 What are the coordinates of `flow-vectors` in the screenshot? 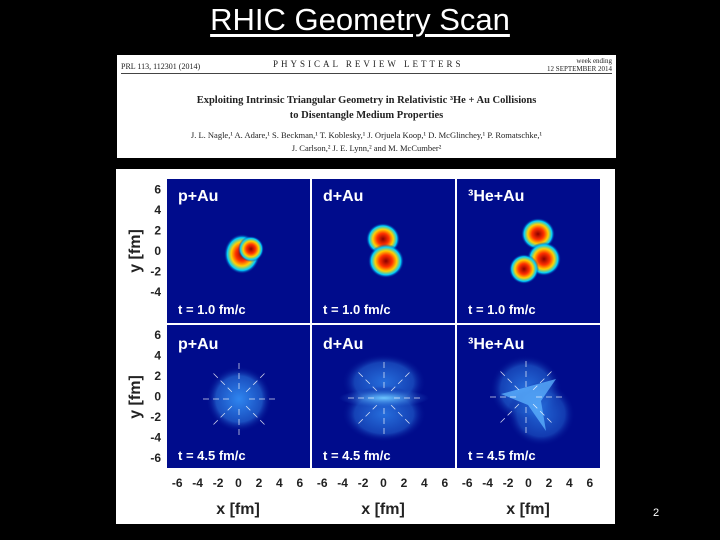 It's located at (382, 398).